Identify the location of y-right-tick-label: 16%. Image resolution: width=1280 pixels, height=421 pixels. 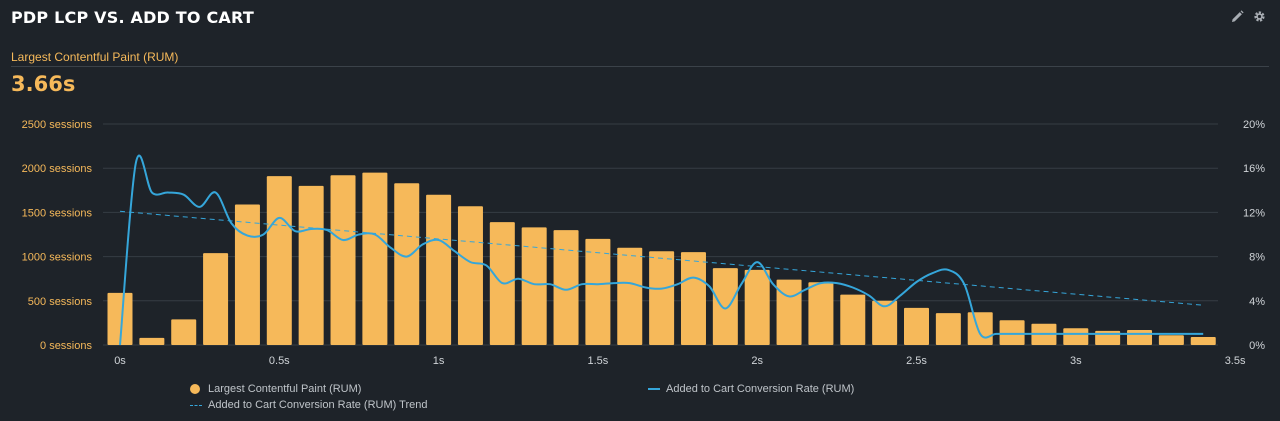
(1254, 169).